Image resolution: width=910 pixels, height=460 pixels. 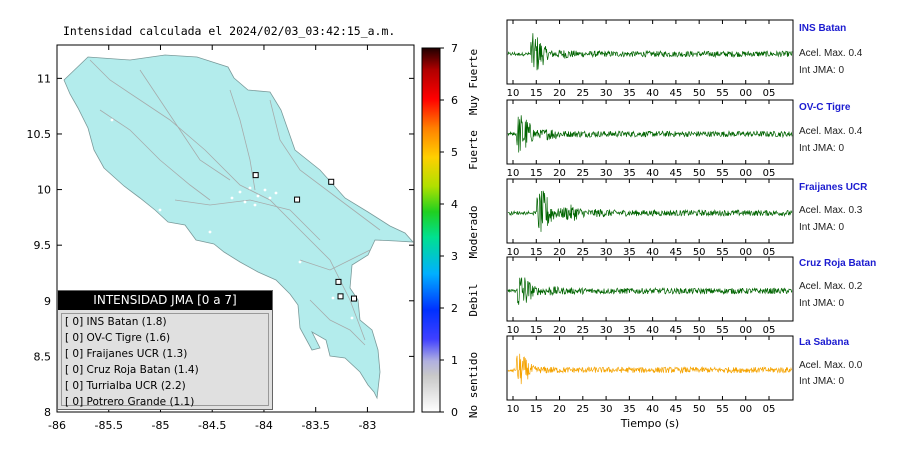 What do you see at coordinates (212, 425) in the screenshot?
I see `x-tick-label: -84.5` at bounding box center [212, 425].